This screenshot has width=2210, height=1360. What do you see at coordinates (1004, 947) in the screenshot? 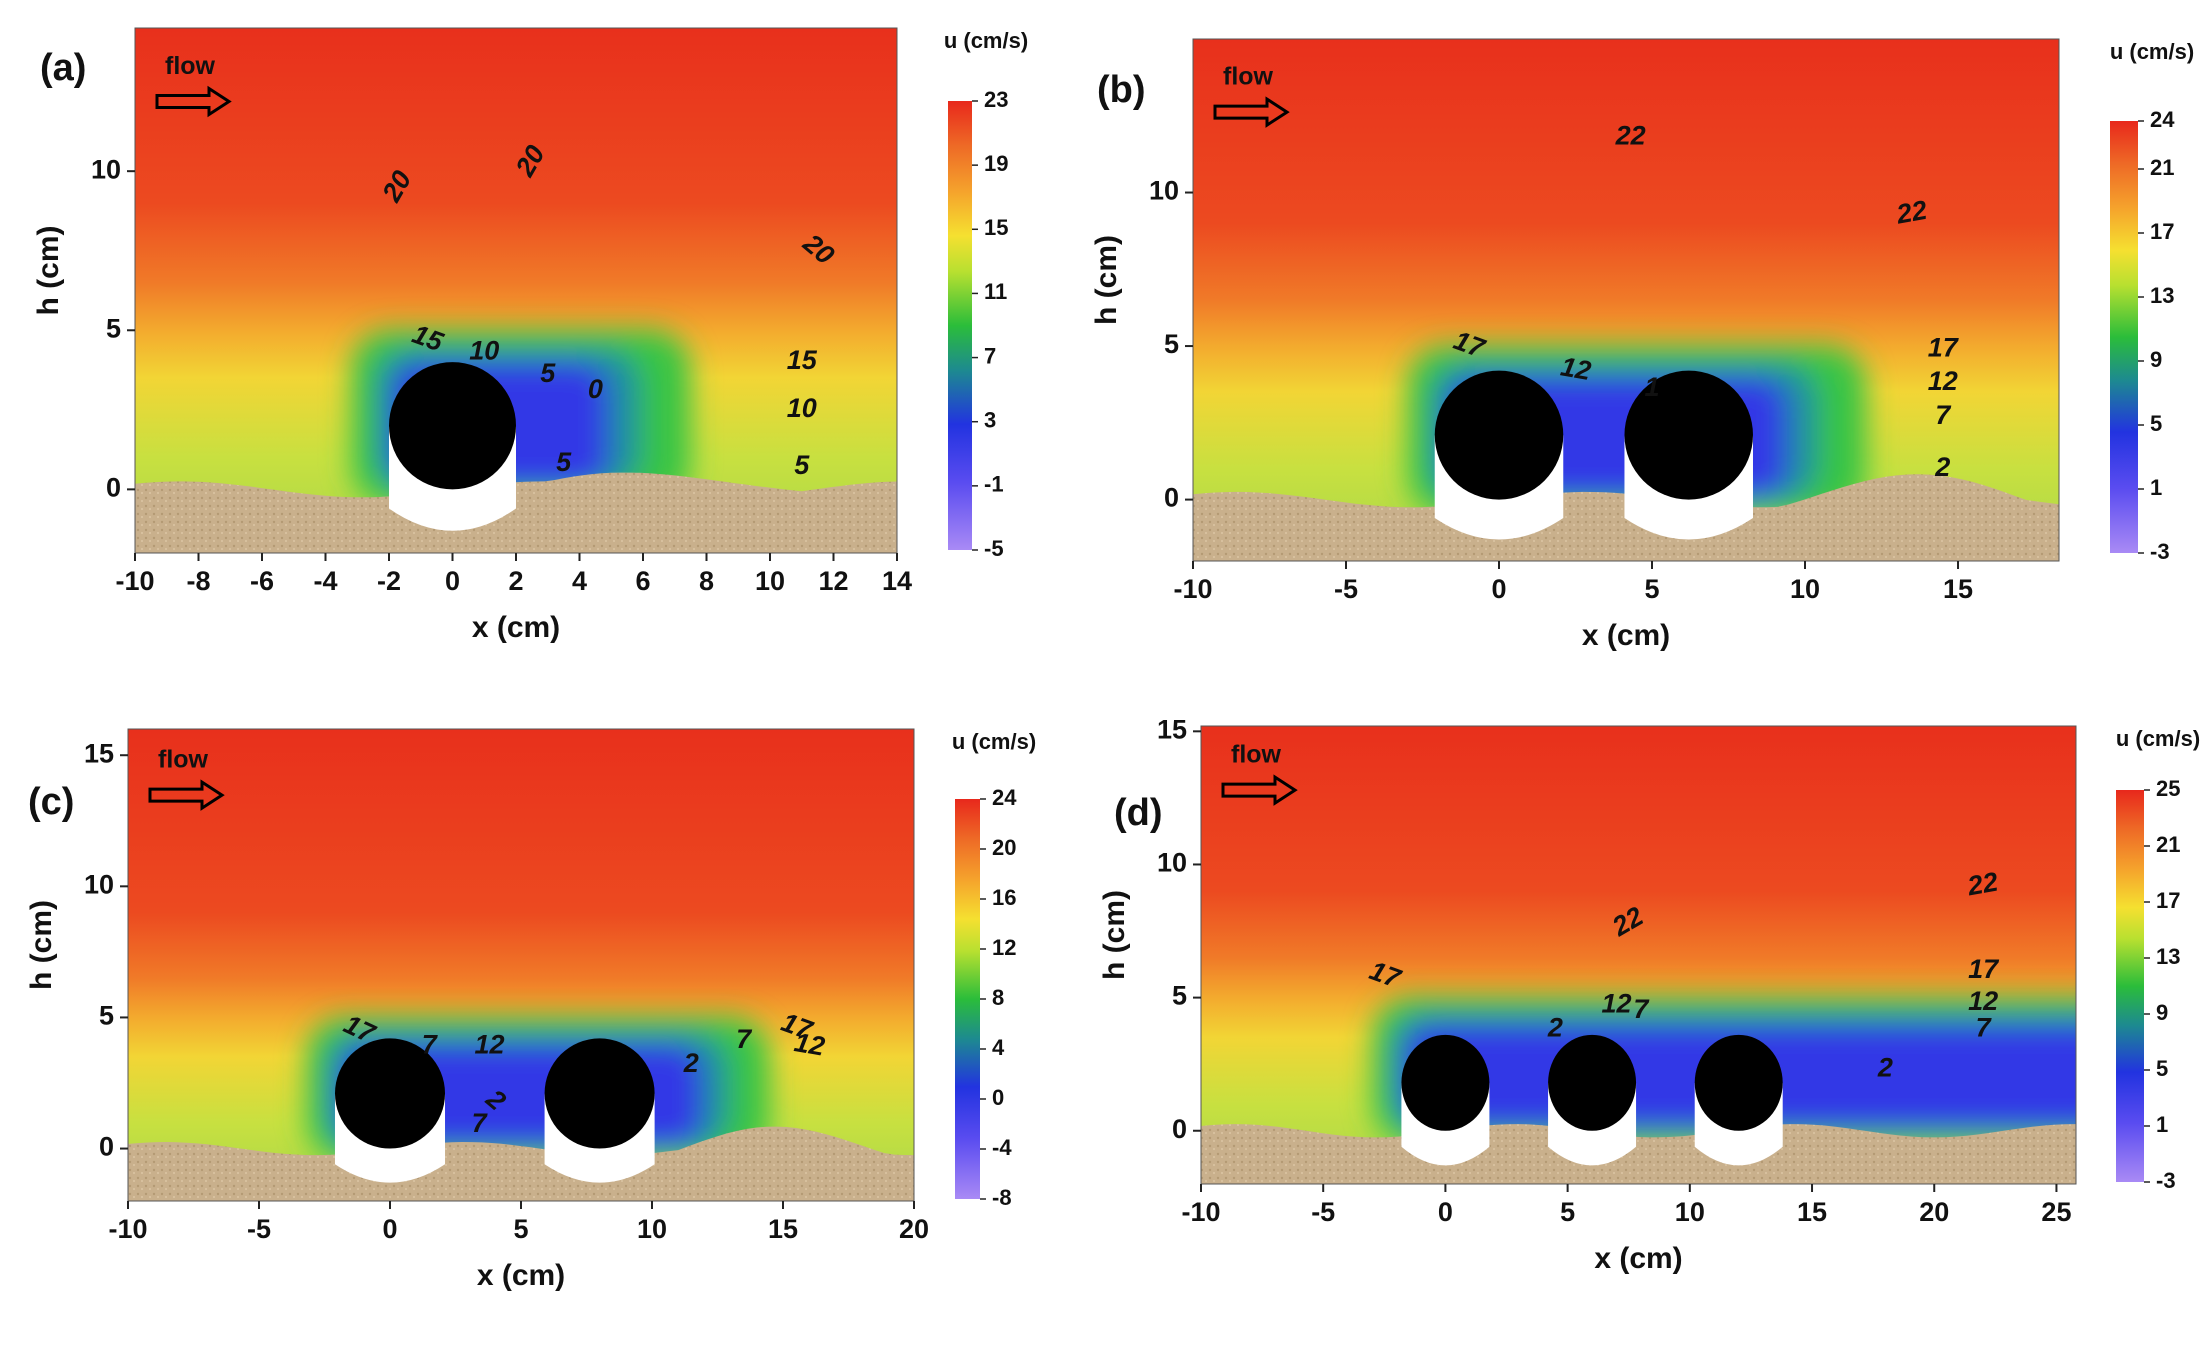
I see `colorbar-tick-label: 12` at bounding box center [1004, 947].